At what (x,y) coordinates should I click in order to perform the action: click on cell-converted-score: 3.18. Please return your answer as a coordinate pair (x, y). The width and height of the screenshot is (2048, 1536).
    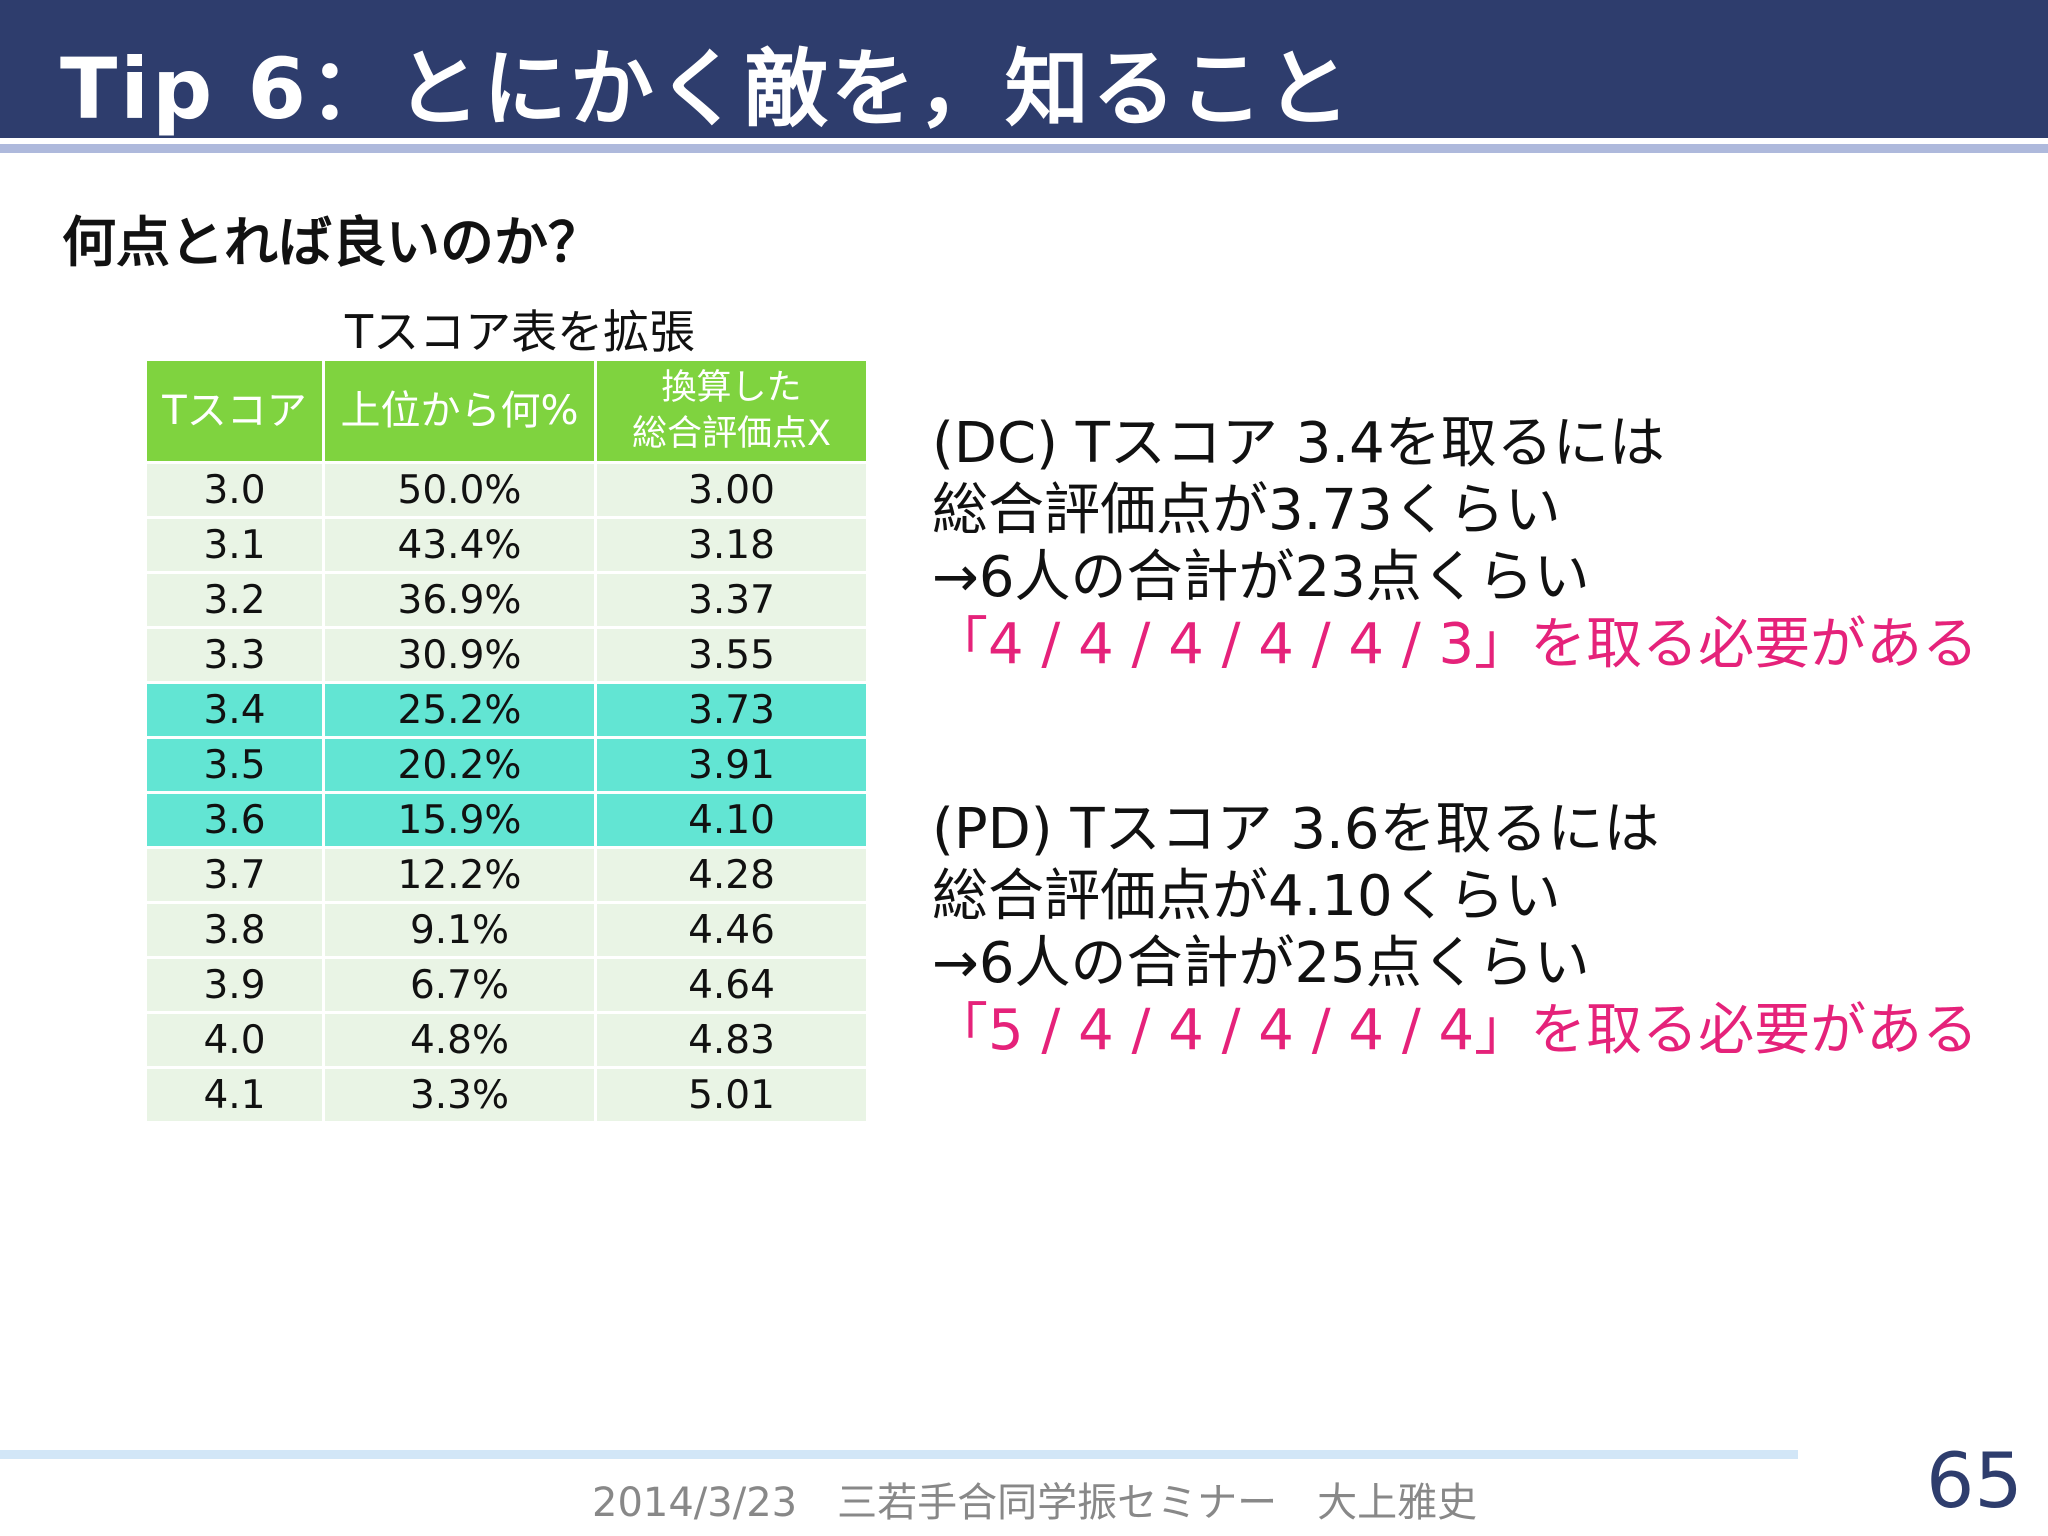
    Looking at the image, I should click on (731, 545).